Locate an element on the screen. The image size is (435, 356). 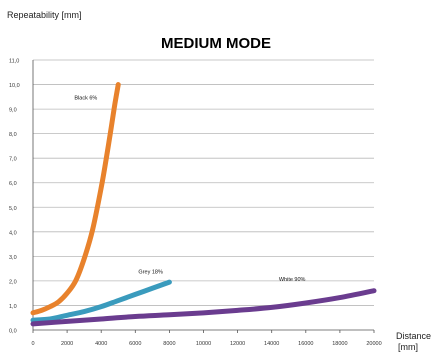
x-axis-unit: [mm] is located at coordinates (408, 347).